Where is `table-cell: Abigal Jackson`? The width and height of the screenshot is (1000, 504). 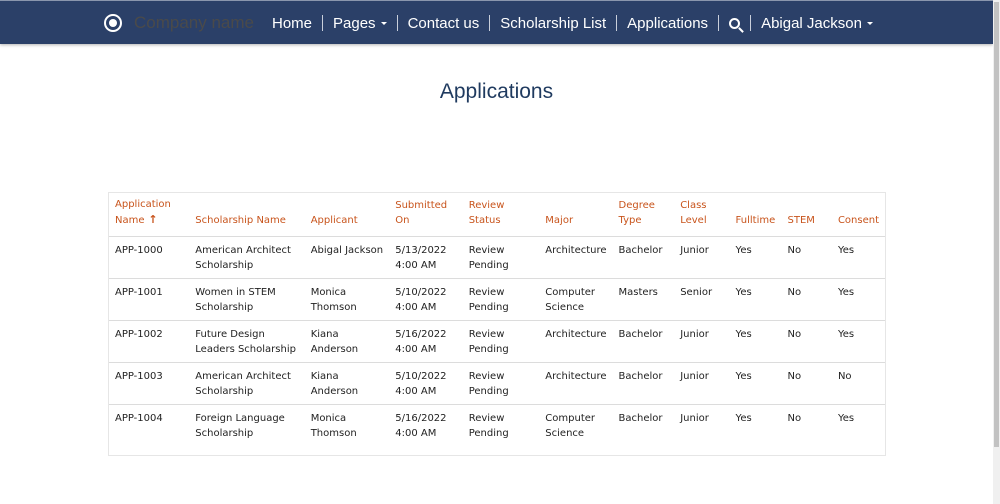 table-cell: Abigal Jackson is located at coordinates (347, 257).